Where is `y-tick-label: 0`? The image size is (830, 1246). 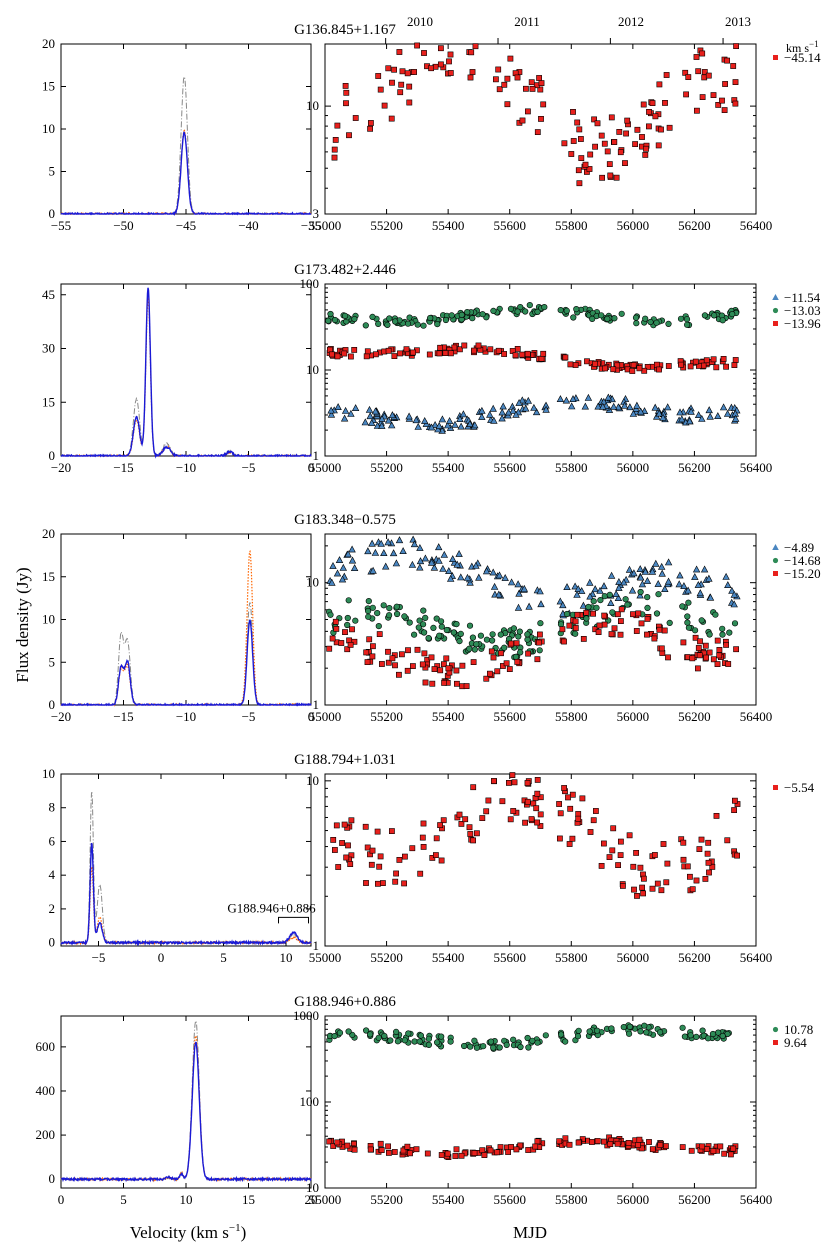
y-tick-label: 0 is located at coordinates (52, 1178).